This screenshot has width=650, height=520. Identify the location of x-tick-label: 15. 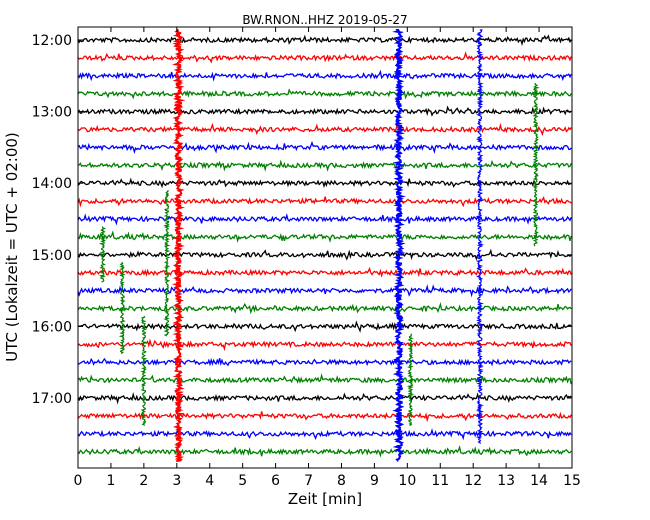
(572, 481).